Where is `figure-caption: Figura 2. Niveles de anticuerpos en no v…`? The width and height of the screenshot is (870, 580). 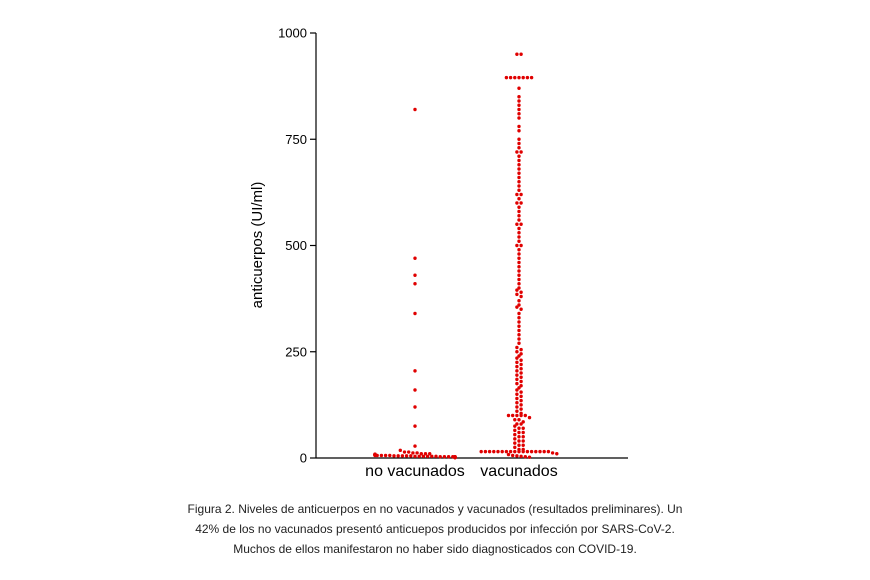
figure-caption: Figura 2. Niveles de anticuerpos en no v… is located at coordinates (435, 529).